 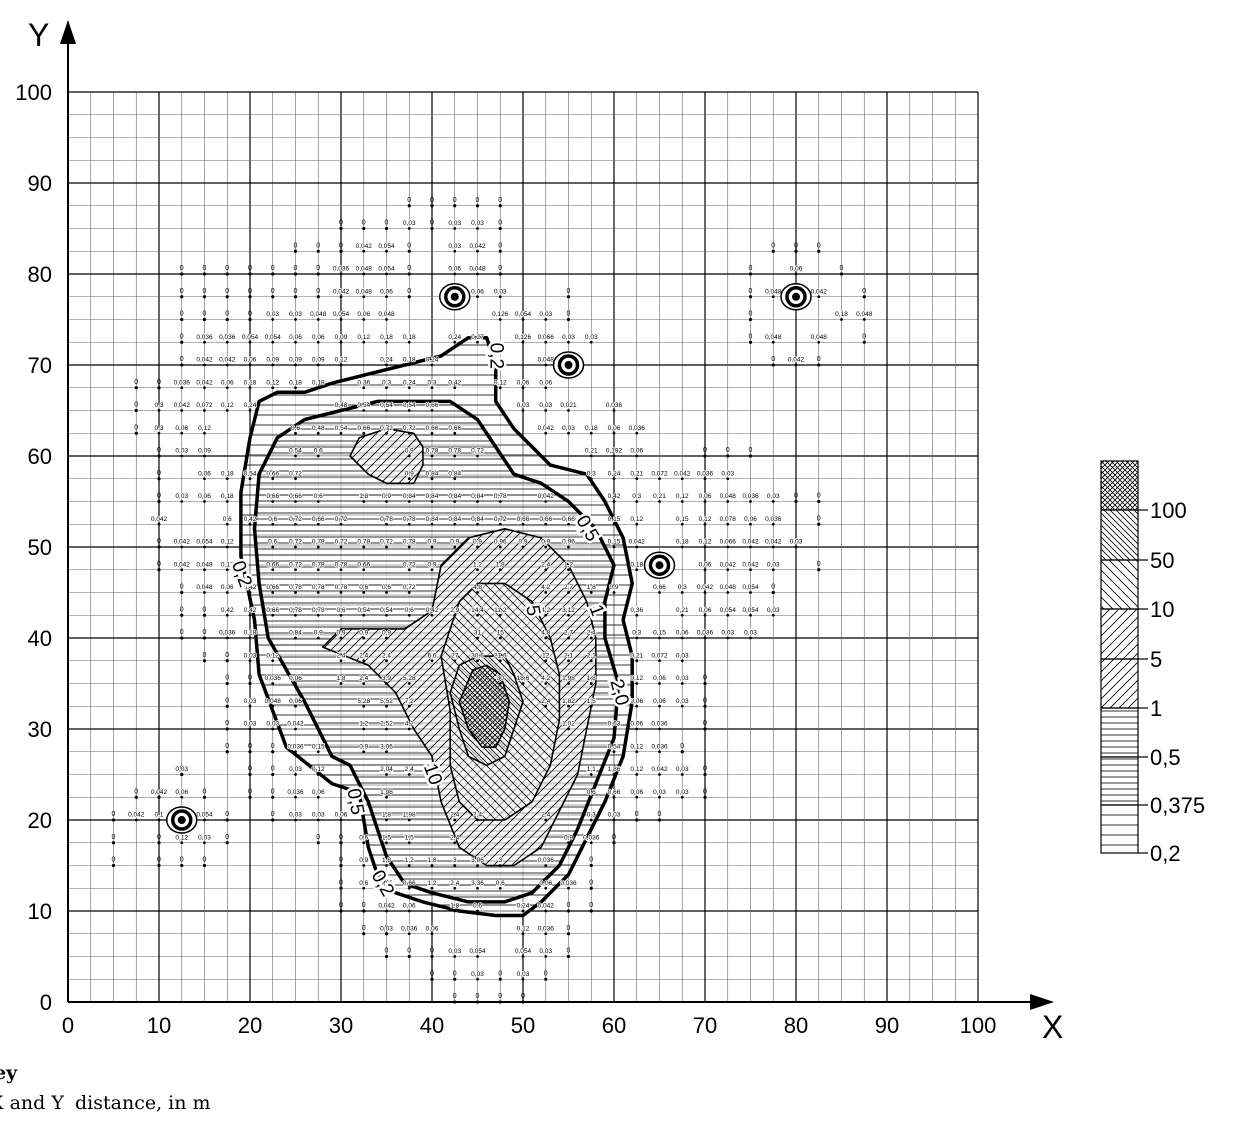 I want to click on key-row: X and Y distance, in m, so click(x=105, y=1103).